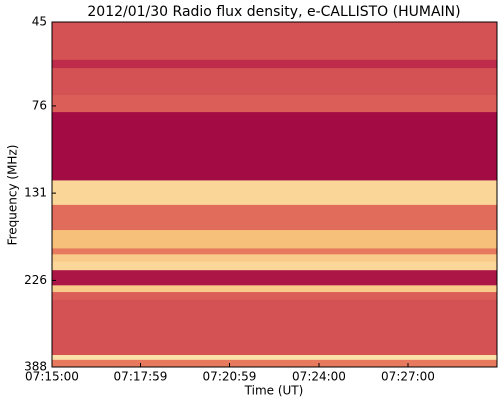 The width and height of the screenshot is (504, 404). Describe the element at coordinates (274, 391) in the screenshot. I see `x-axis-label: Time (UT)` at that location.